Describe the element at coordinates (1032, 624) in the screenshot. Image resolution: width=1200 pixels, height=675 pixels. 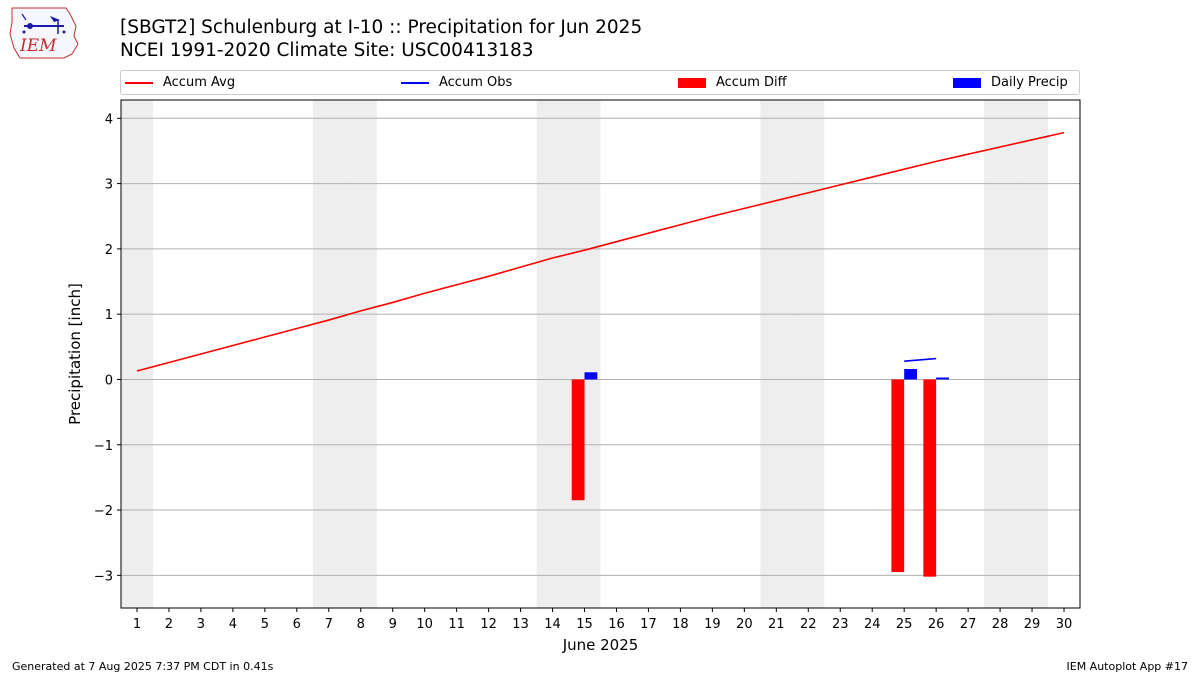
I see `x-tick-label-29: 29` at that location.